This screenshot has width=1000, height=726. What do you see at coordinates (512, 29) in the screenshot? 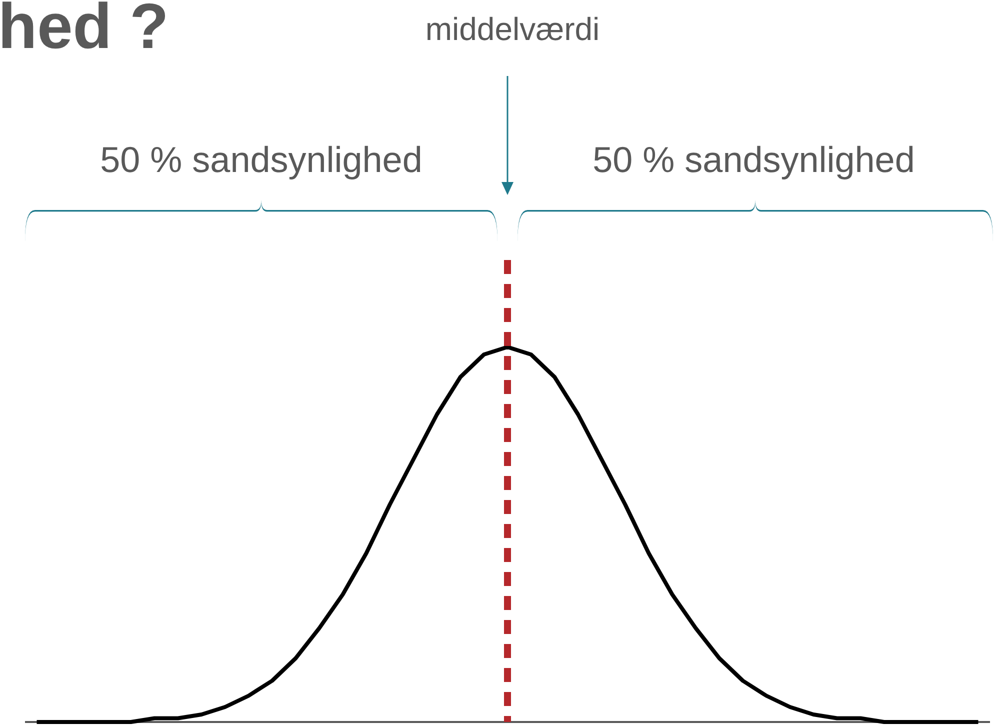
I see `text: middelværdi` at bounding box center [512, 29].